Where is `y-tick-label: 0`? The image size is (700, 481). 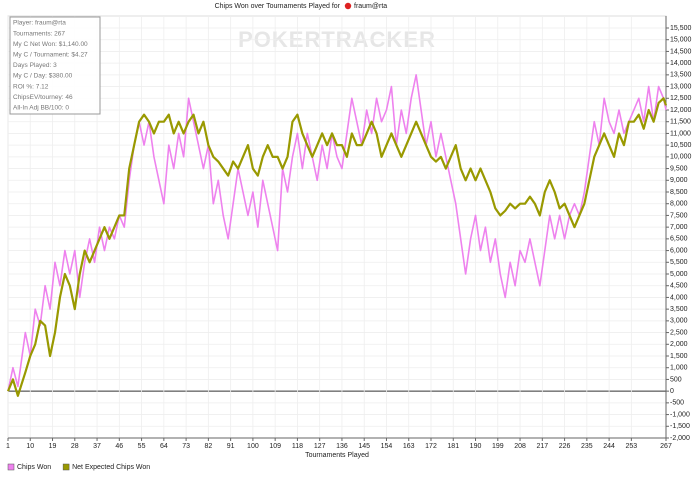
y-tick-label: 0 is located at coordinates (672, 391).